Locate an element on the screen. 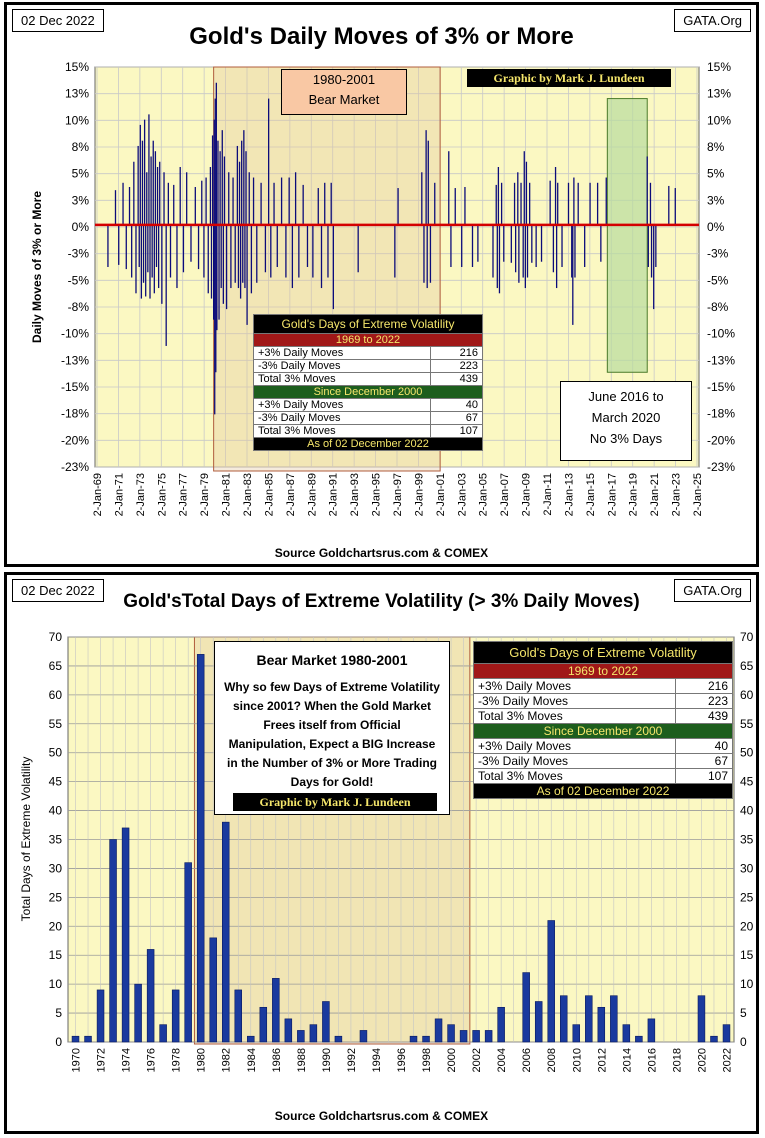  x-tick-label: 2-Jan-73 is located at coordinates (141, 494).